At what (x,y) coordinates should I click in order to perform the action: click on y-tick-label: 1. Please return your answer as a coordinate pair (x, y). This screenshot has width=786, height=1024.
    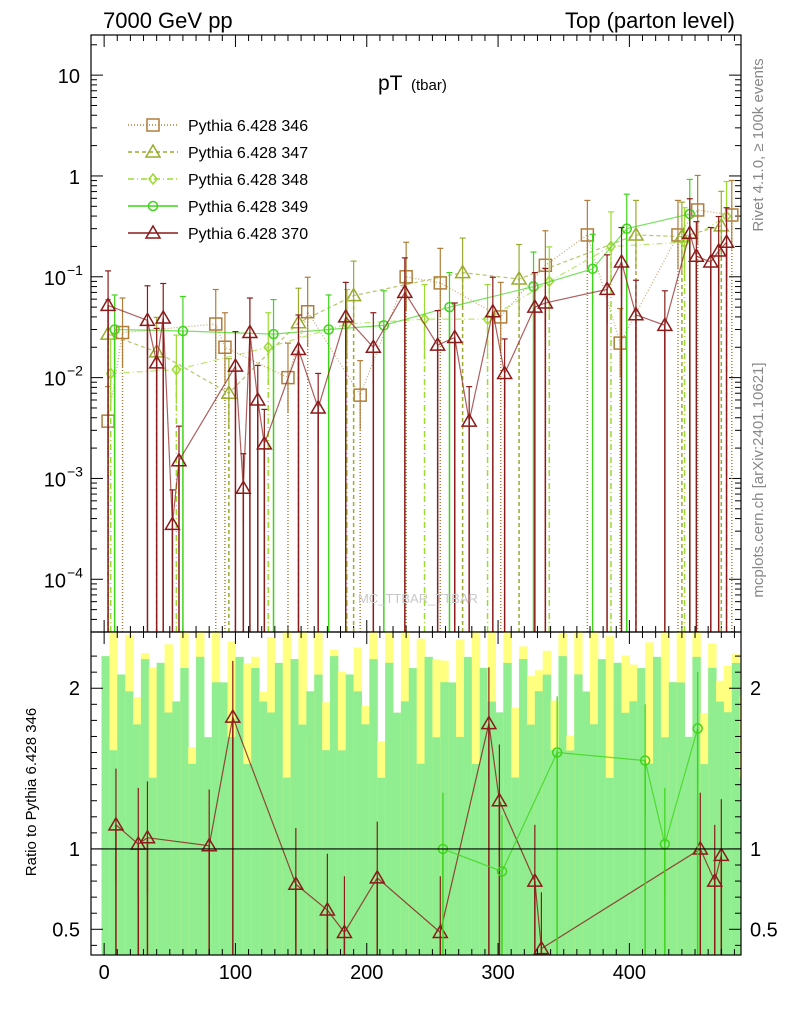
    Looking at the image, I should click on (74, 178).